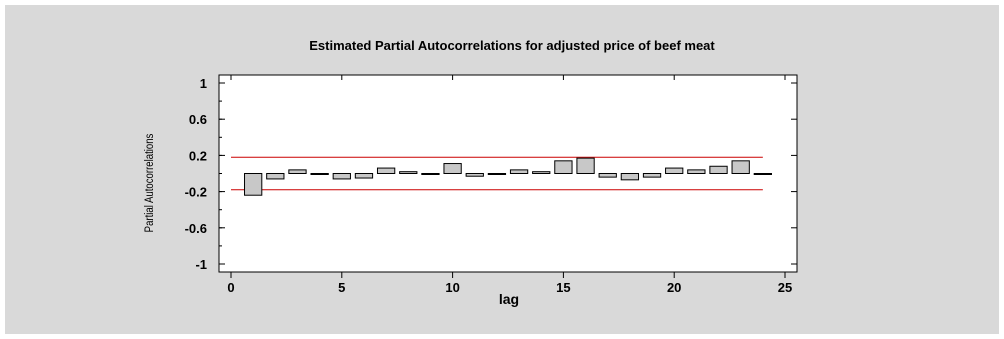  I want to click on y-tick-label: -1, so click(201, 264).